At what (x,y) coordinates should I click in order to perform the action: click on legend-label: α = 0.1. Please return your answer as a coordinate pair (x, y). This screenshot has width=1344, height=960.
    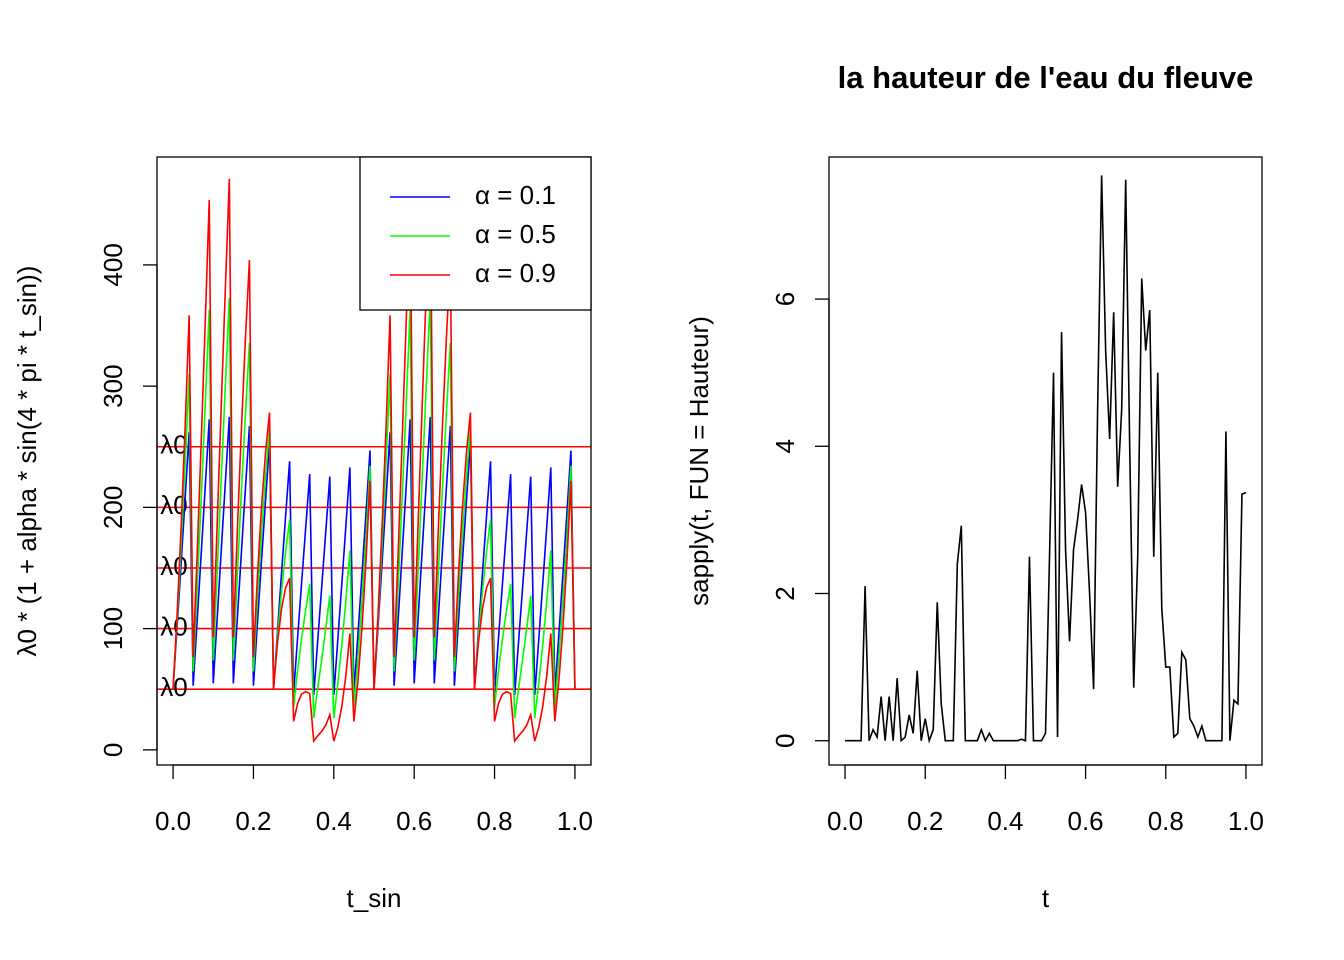
    Looking at the image, I should click on (515, 195).